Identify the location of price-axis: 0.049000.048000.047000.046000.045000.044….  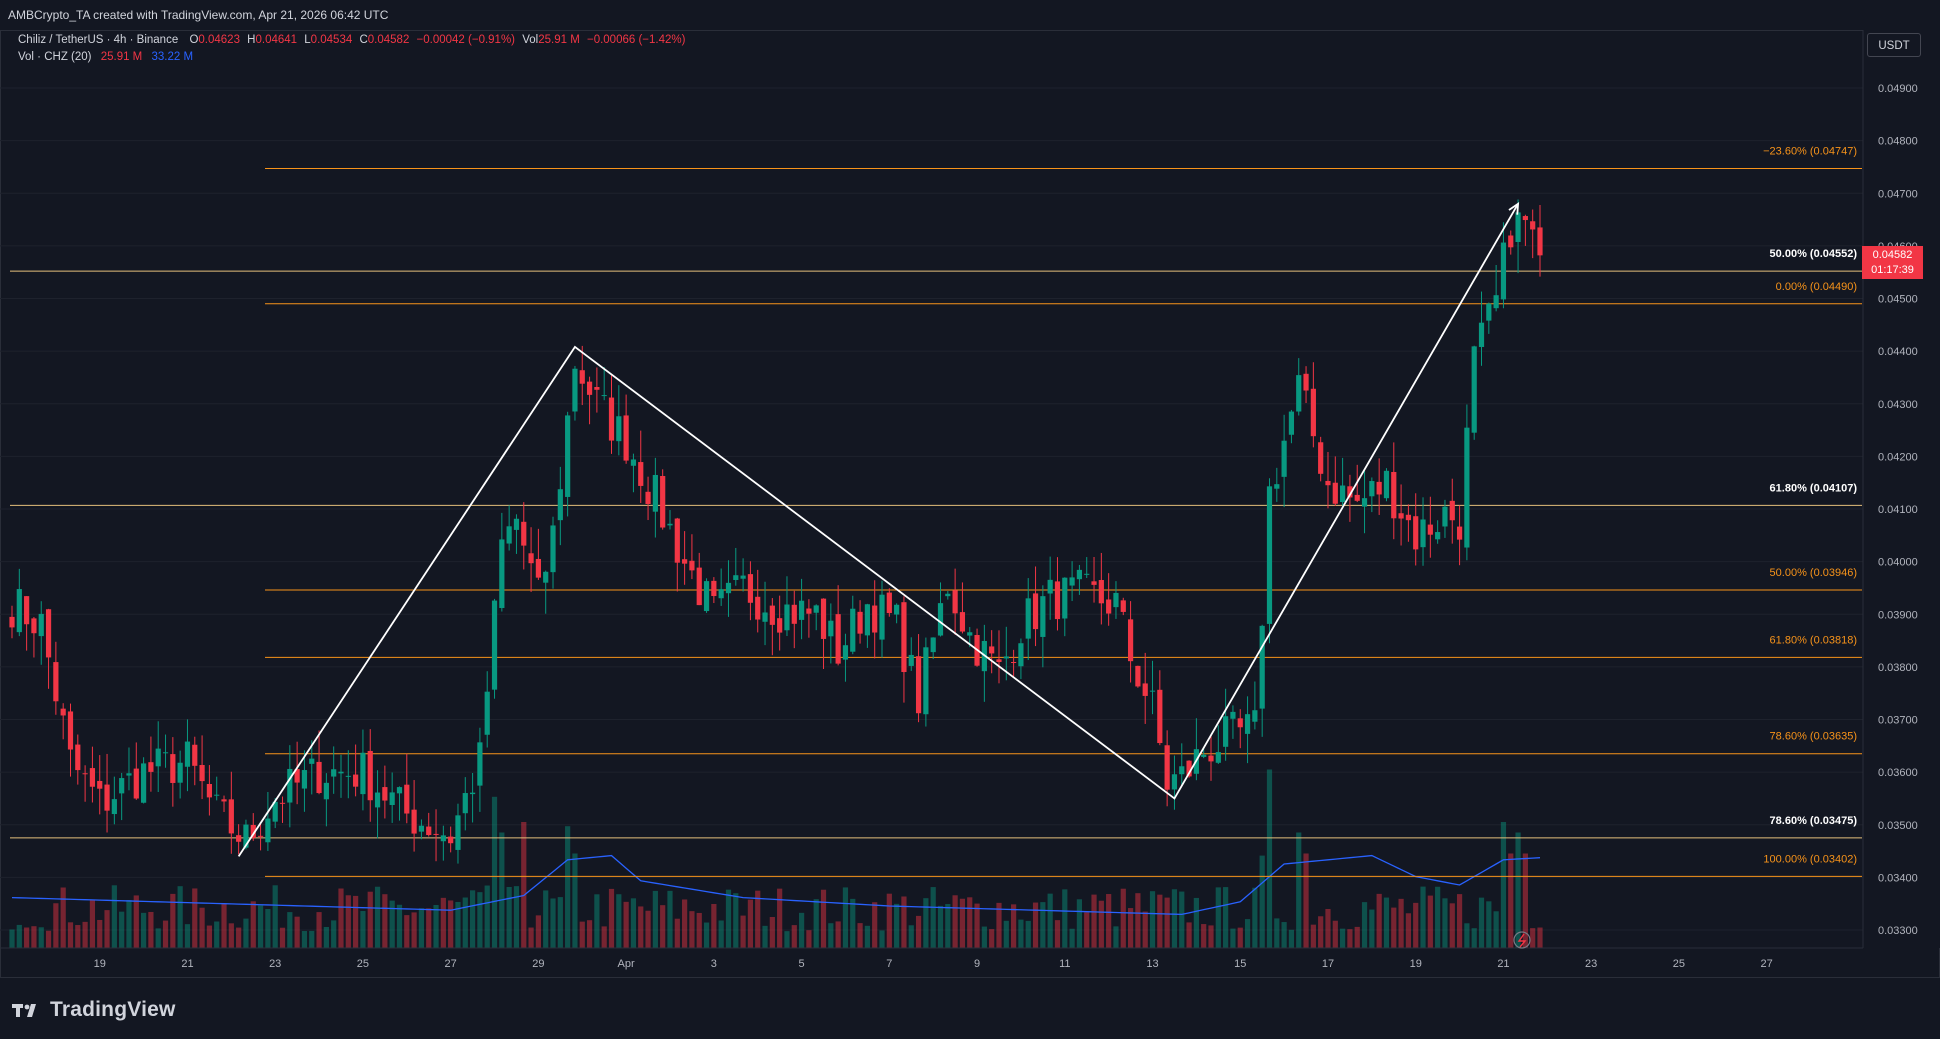
(1901, 489).